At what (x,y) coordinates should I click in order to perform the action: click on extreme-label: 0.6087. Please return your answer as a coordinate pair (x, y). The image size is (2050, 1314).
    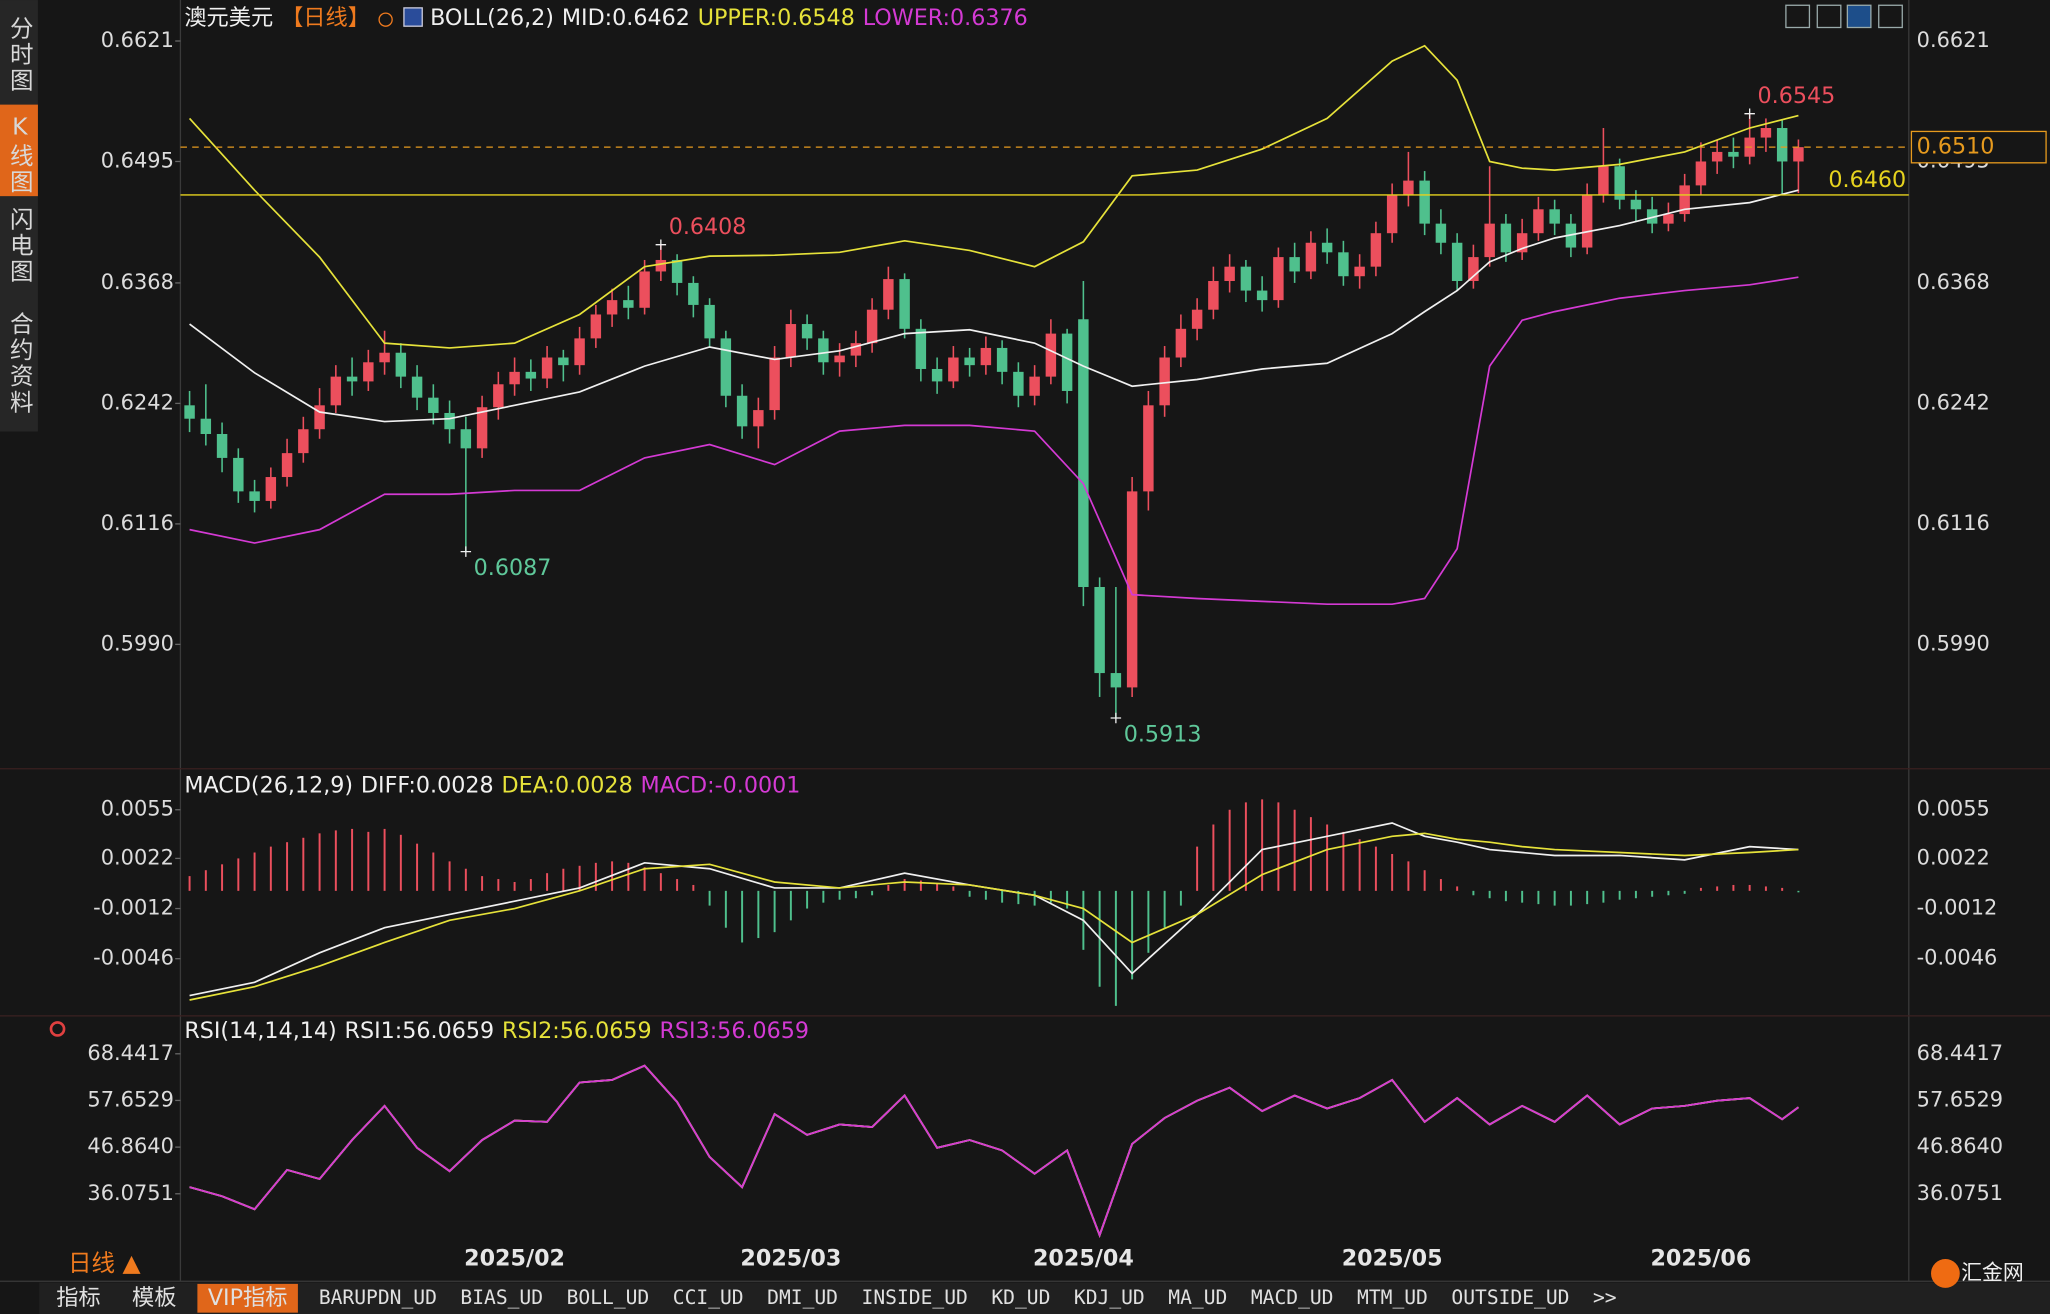
    Looking at the image, I should click on (513, 568).